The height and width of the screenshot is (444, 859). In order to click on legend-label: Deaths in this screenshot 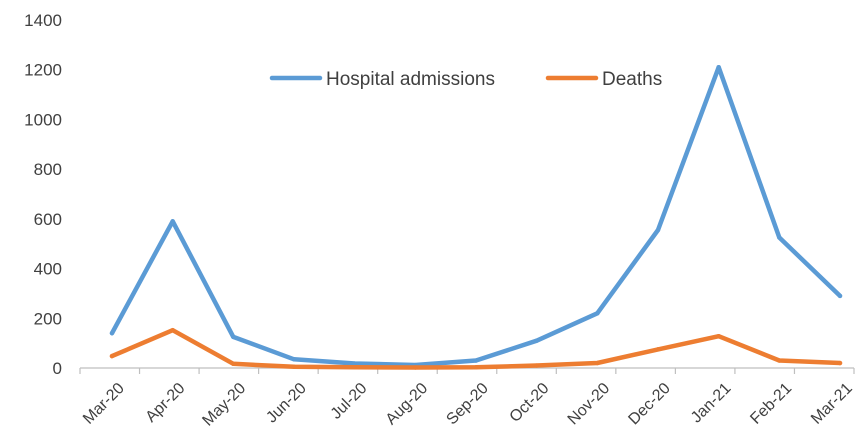, I will do `click(632, 79)`.